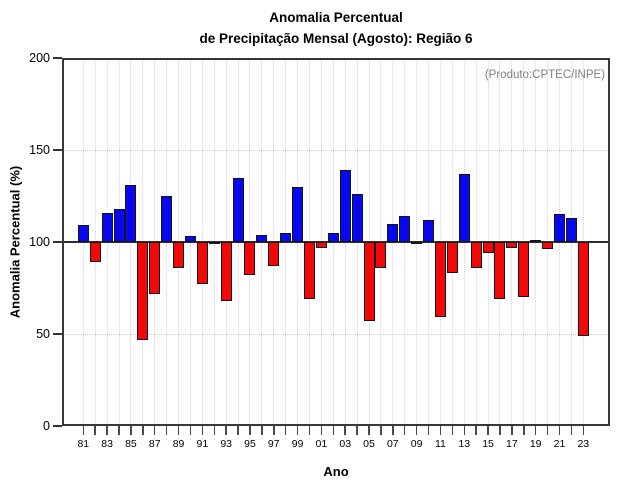 This screenshot has width=640, height=500. I want to click on x-axis-tick-label: 89, so click(178, 444).